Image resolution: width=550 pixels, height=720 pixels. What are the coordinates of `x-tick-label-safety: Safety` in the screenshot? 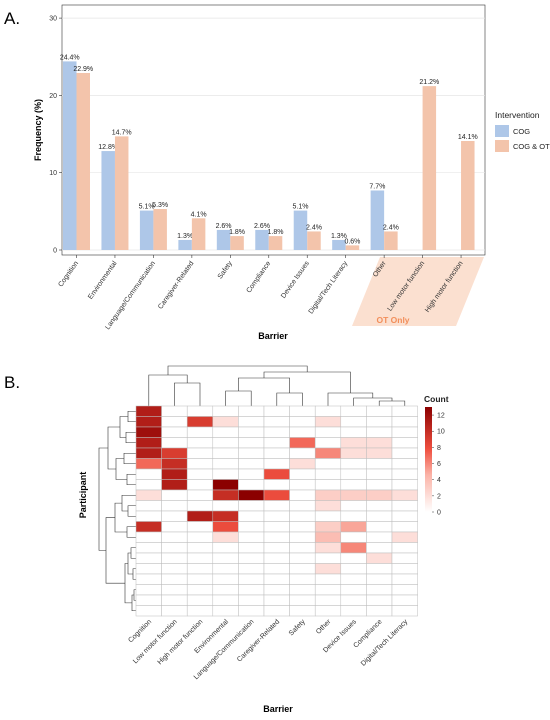 It's located at (225, 270).